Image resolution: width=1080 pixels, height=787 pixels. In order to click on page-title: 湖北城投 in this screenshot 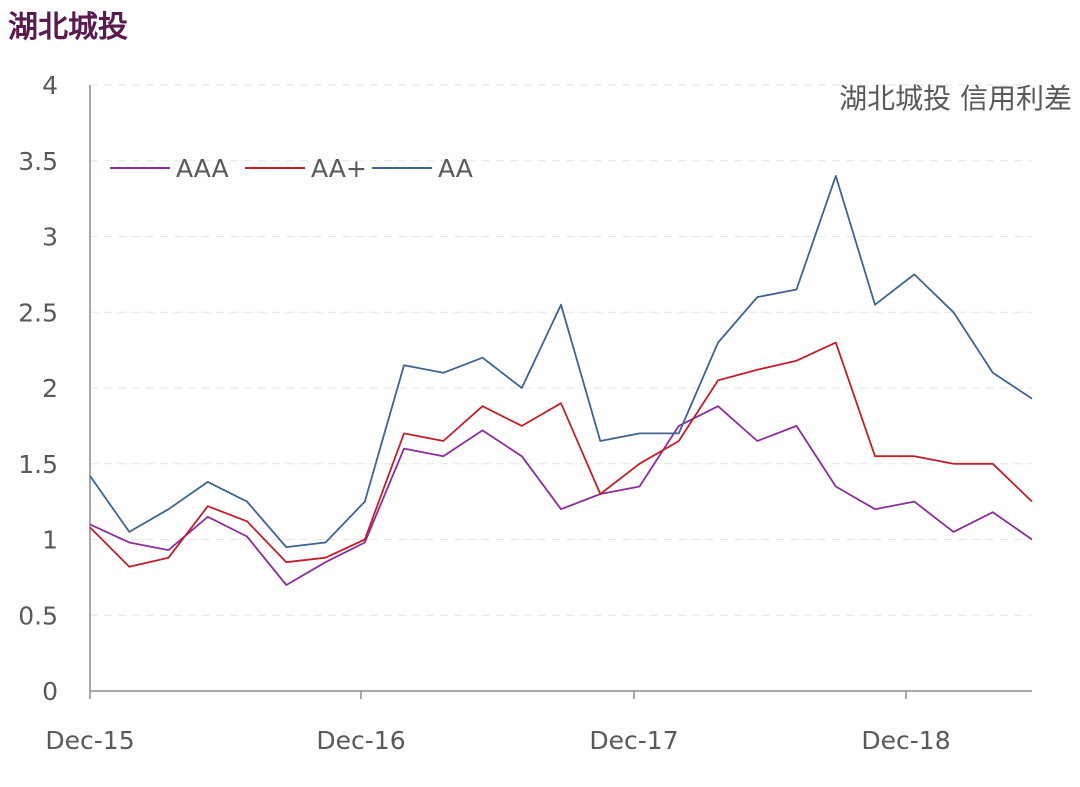, I will do `click(68, 27)`.